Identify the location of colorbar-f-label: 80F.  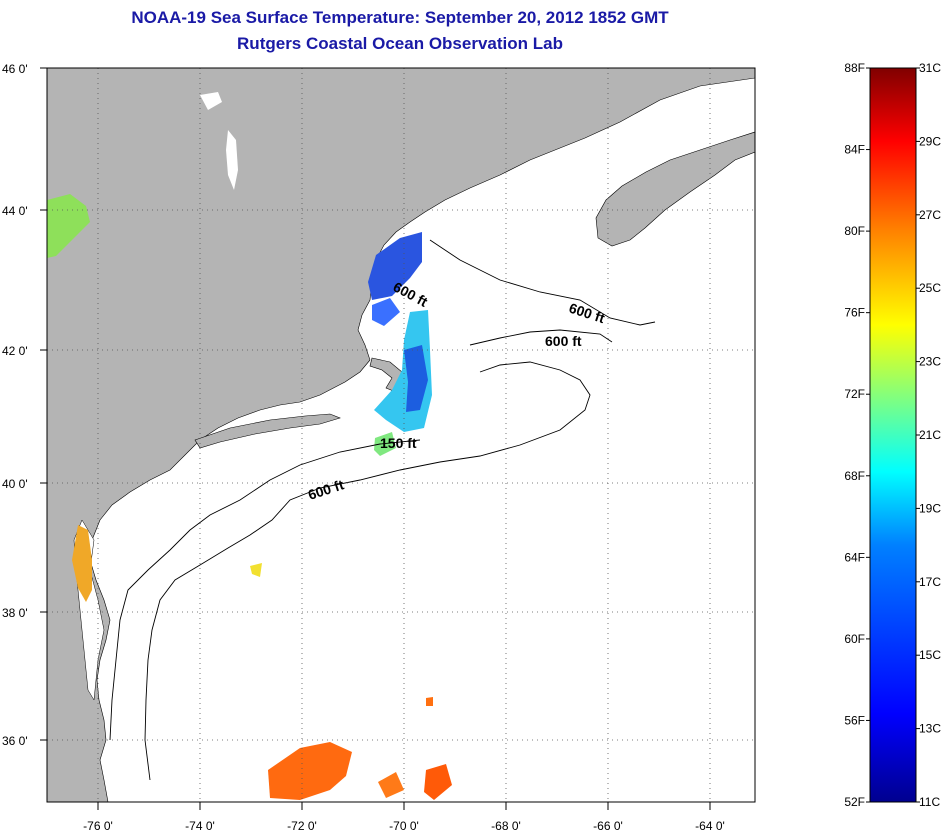
(854, 231).